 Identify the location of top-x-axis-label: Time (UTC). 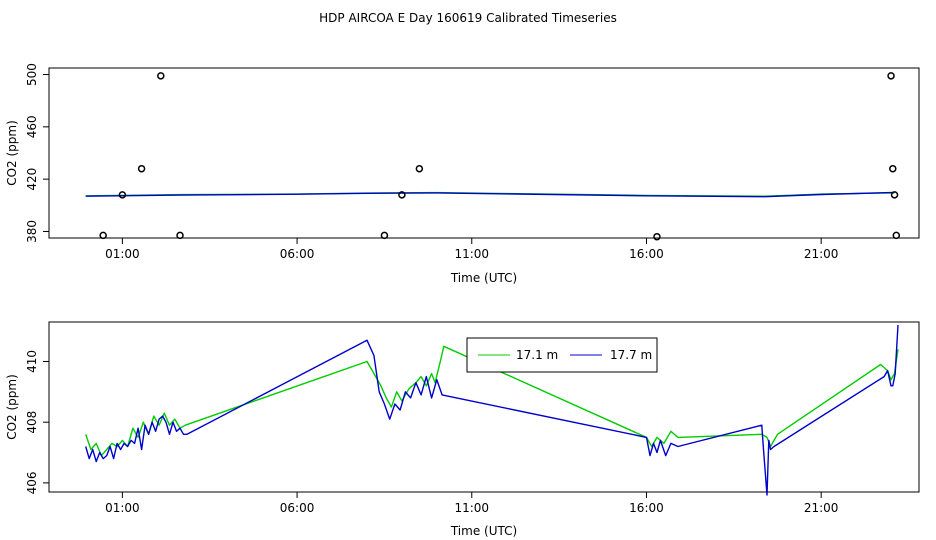
(483, 278).